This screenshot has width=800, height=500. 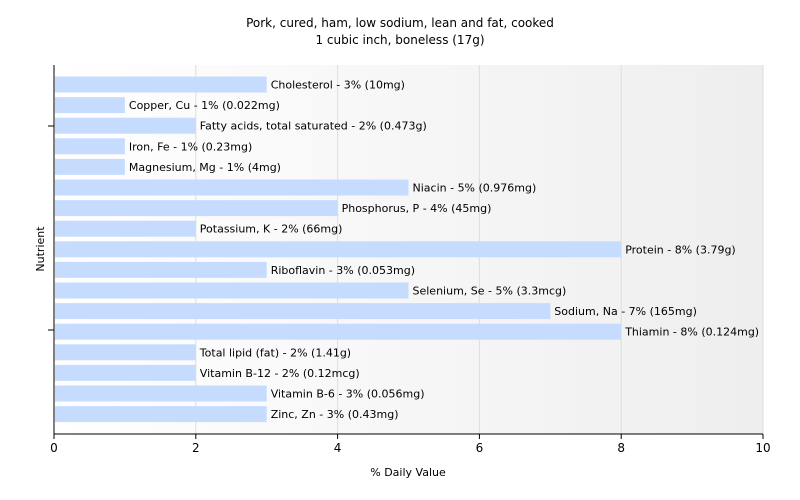 What do you see at coordinates (335, 414) in the screenshot?
I see `bar-label: Zinc, Zn - 3% (0.43mg)` at bounding box center [335, 414].